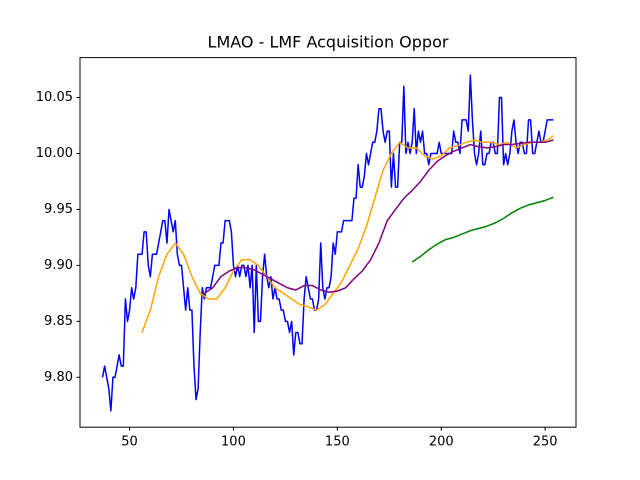 The width and height of the screenshot is (640, 480). I want to click on x-tick-label: 50, so click(129, 442).